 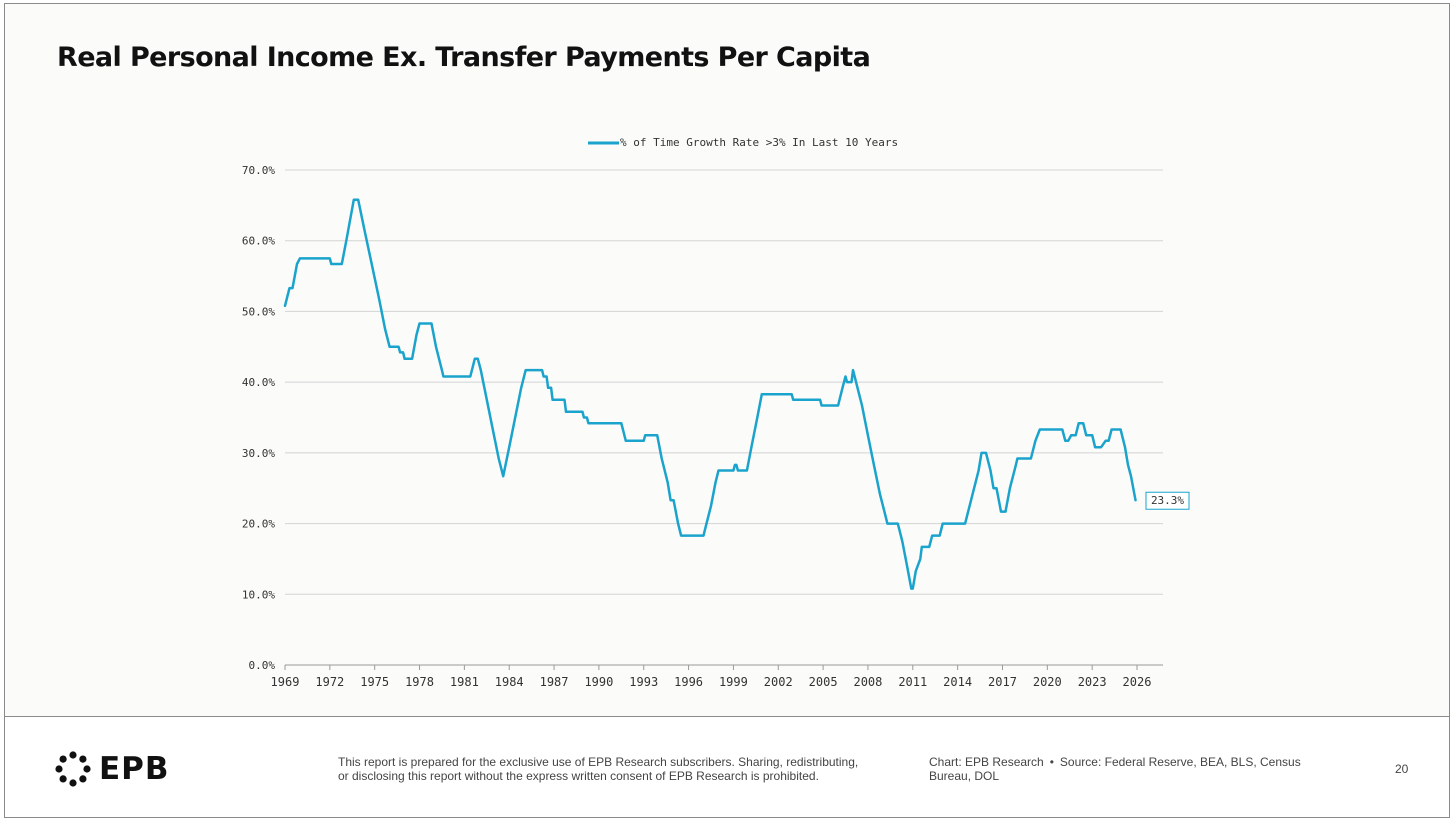 I want to click on x-tick-label: 1996, so click(x=688, y=682).